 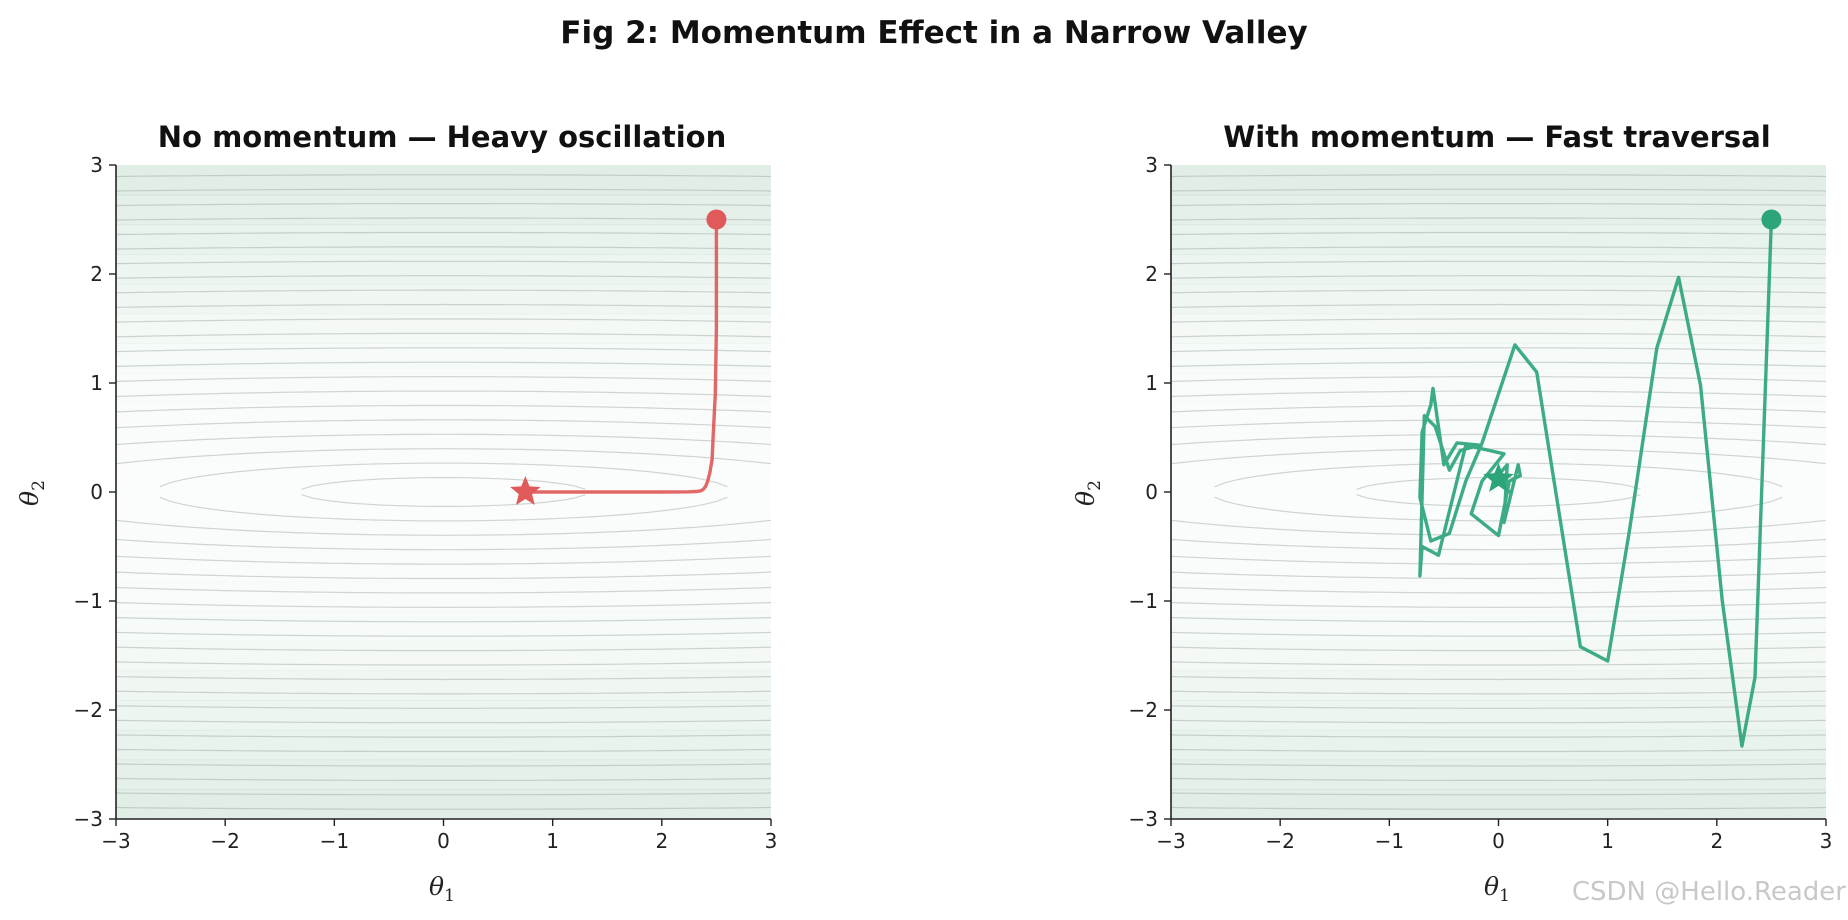 What do you see at coordinates (771, 841) in the screenshot?
I see `x-tick-label: 3` at bounding box center [771, 841].